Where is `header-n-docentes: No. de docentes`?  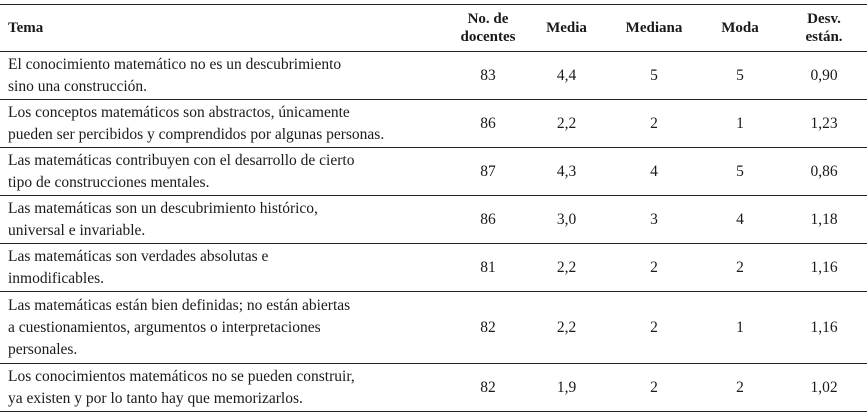
header-n-docentes: No. de docentes is located at coordinates (488, 28).